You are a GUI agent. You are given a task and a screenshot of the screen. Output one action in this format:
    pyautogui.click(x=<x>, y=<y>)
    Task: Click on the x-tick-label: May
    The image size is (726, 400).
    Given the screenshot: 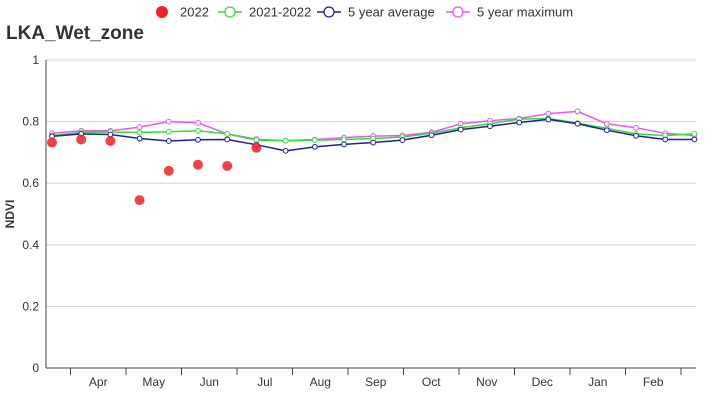 What is the action you would take?
    pyautogui.click(x=153, y=382)
    